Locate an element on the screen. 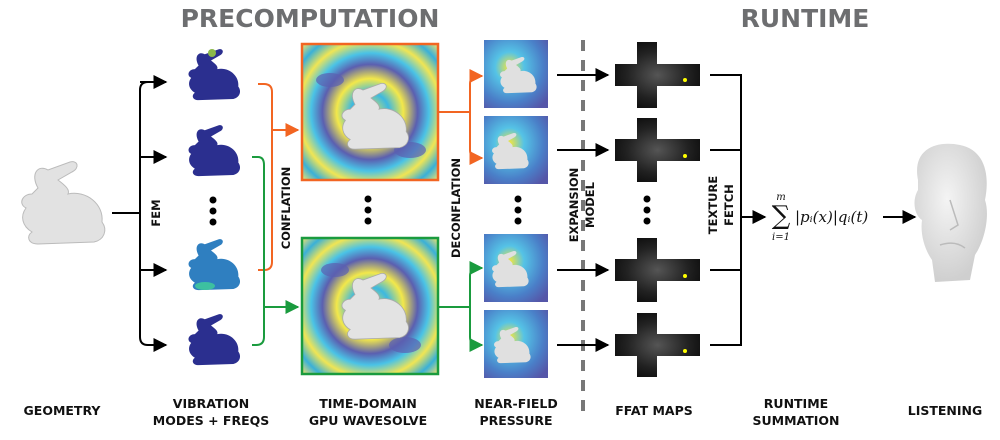 The width and height of the screenshot is (1000, 440). deconflation-lines is located at coordinates (461, 210).